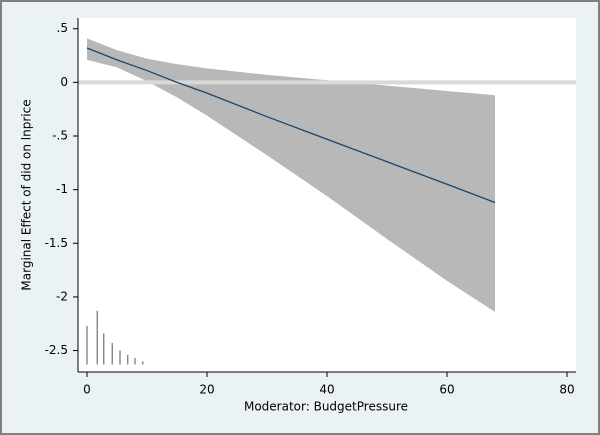 The image size is (600, 435). What do you see at coordinates (566, 390) in the screenshot?
I see `x-tick-label: 80` at bounding box center [566, 390].